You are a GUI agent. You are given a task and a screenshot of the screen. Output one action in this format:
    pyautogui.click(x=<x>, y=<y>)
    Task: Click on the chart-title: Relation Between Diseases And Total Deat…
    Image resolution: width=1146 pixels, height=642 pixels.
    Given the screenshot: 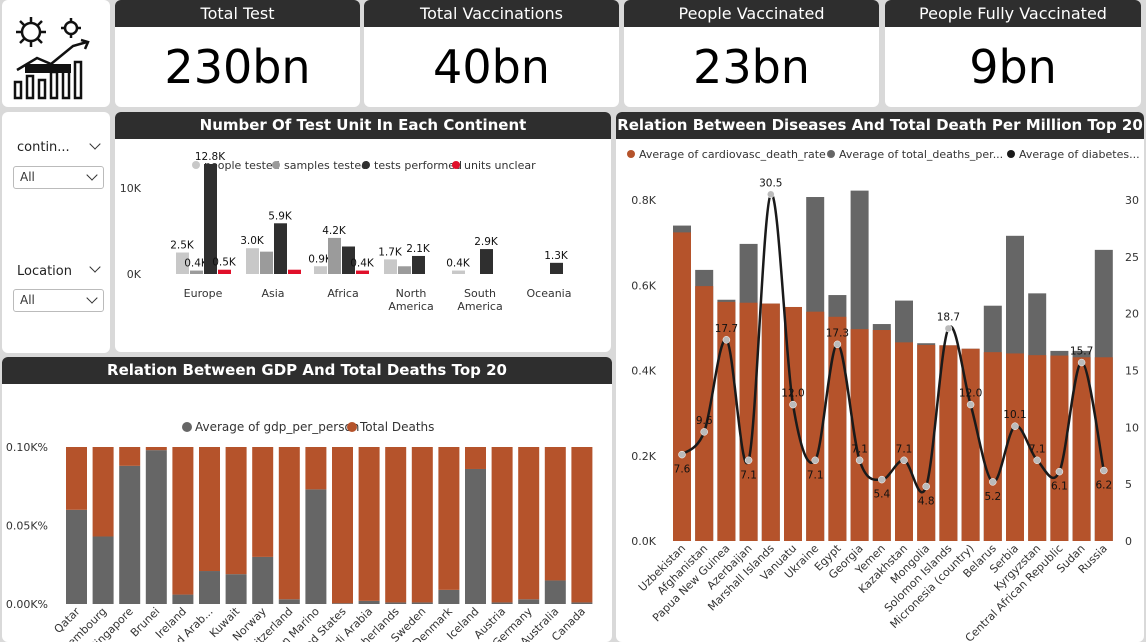 What is the action you would take?
    pyautogui.click(x=880, y=125)
    